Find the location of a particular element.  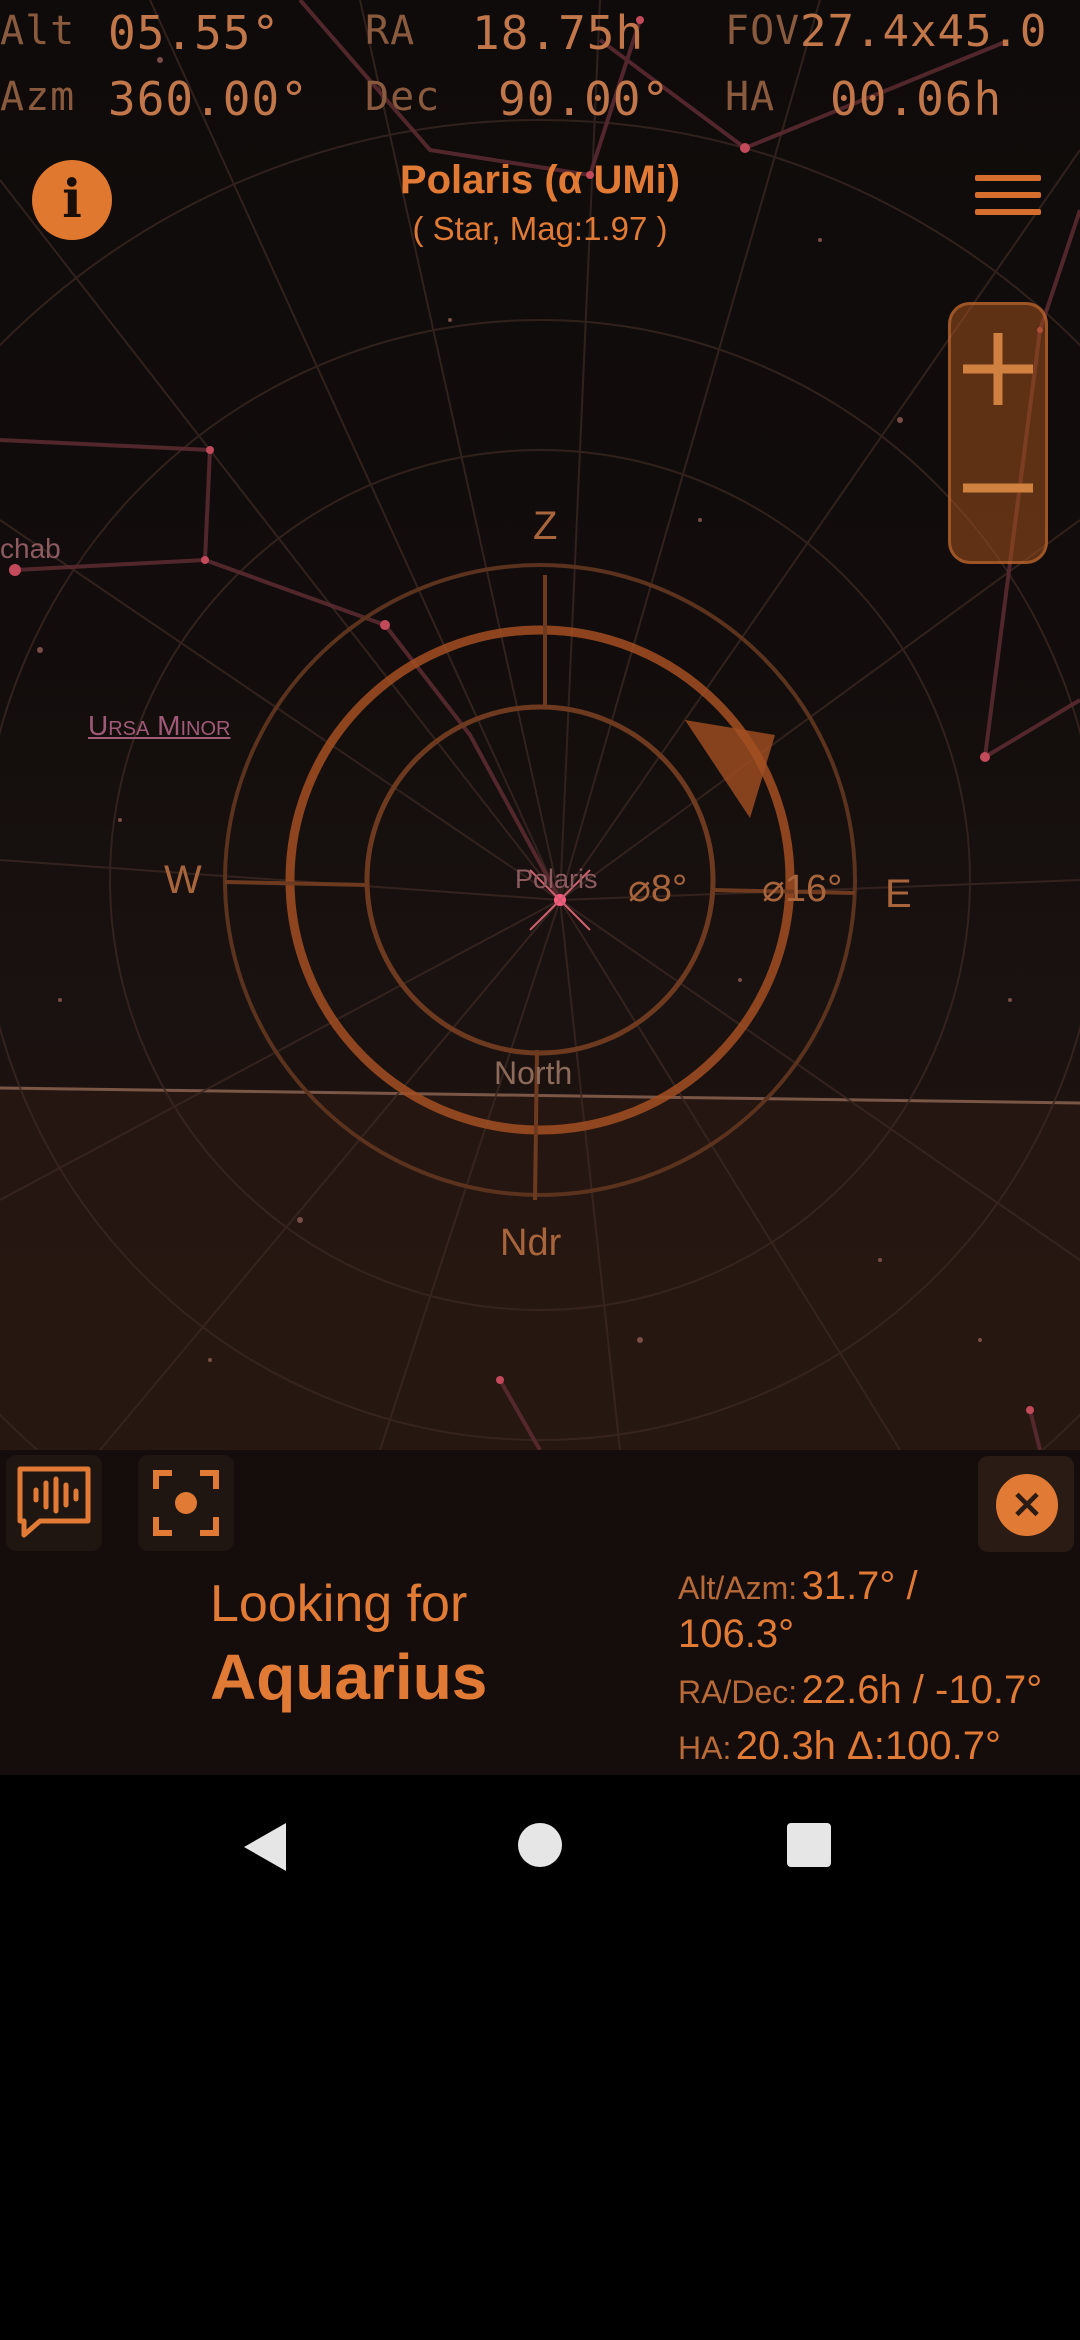

looking-for-label: Looking for is located at coordinates (339, 1604).